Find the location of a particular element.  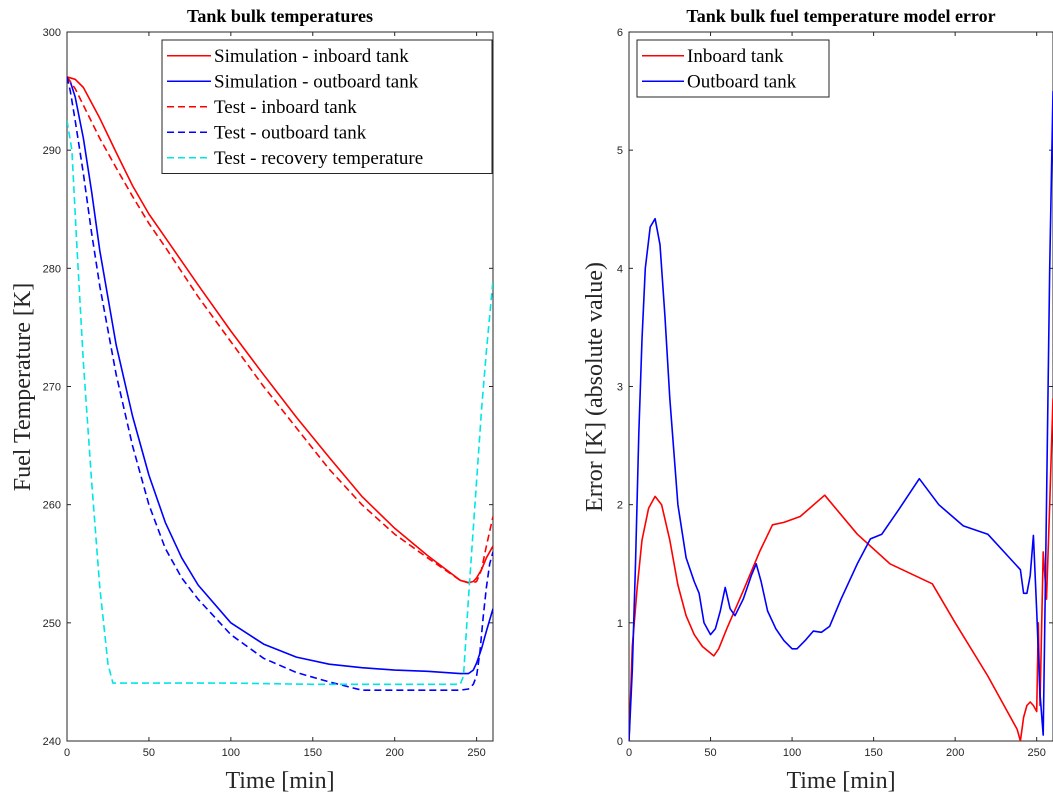

legend: Inboard tank Outboard tank is located at coordinates (733, 68).